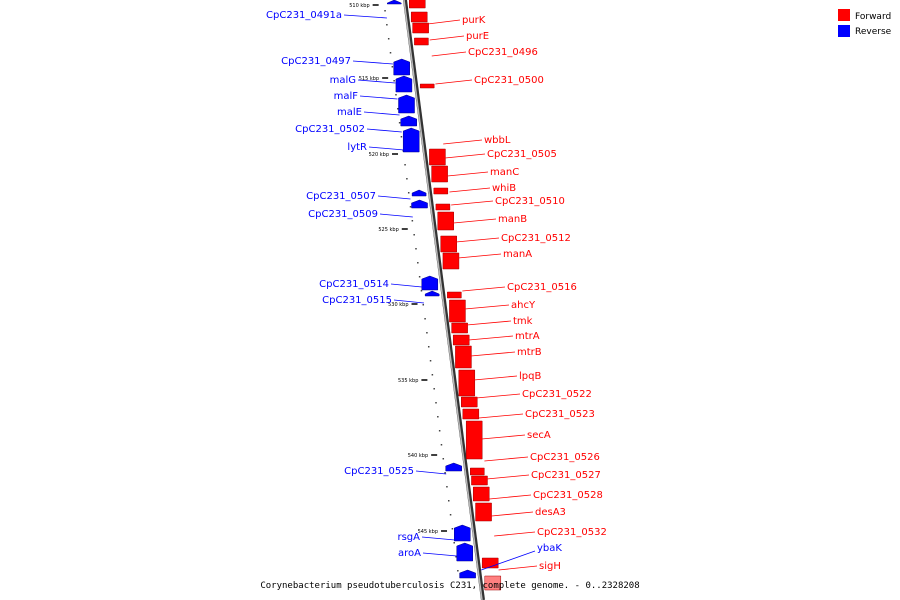 The height and width of the screenshot is (600, 900). Describe the element at coordinates (504, 188) in the screenshot. I see `forward-gene-label: whiB` at that location.